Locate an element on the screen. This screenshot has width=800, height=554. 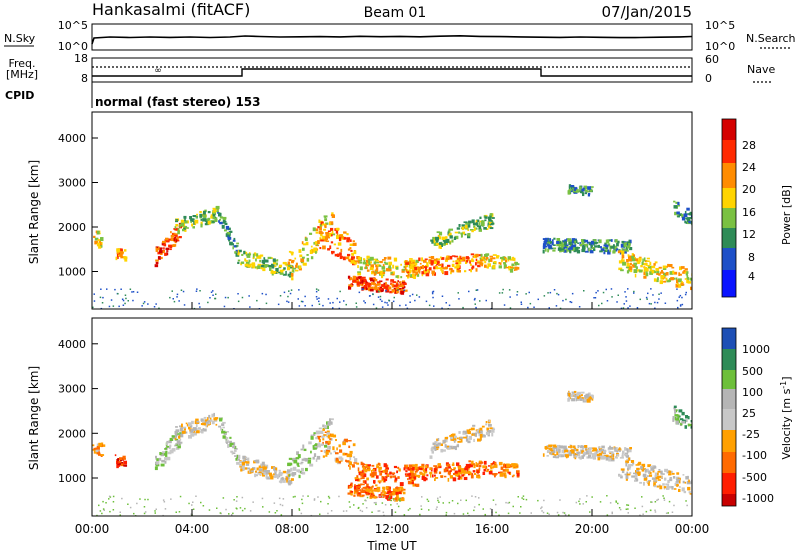
velocity-colorbar-swatch is located at coordinates (729, 462).